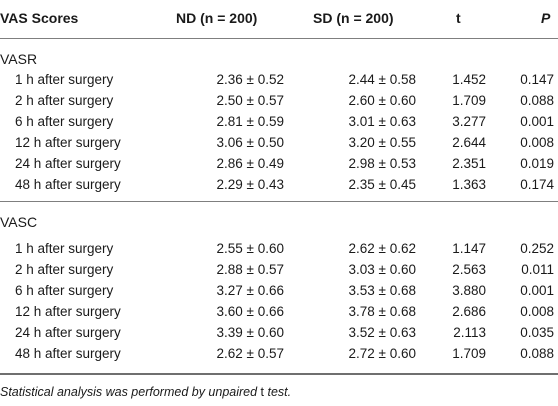 The image size is (558, 406). What do you see at coordinates (537, 184) in the screenshot?
I see `p-value: 0.174` at bounding box center [537, 184].